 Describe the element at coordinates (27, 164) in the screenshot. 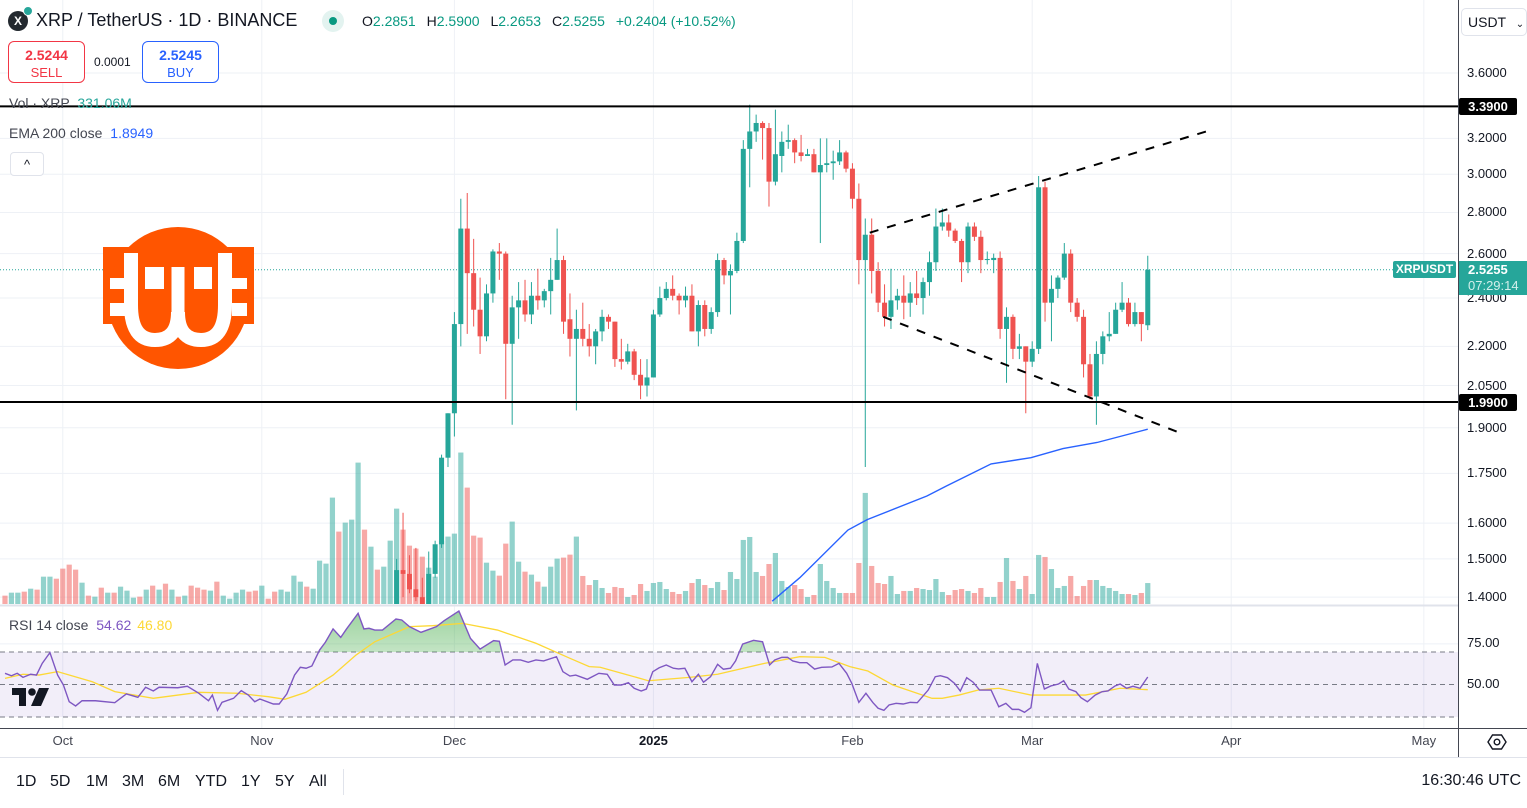

I see `collapse-legend-button: ^` at that location.